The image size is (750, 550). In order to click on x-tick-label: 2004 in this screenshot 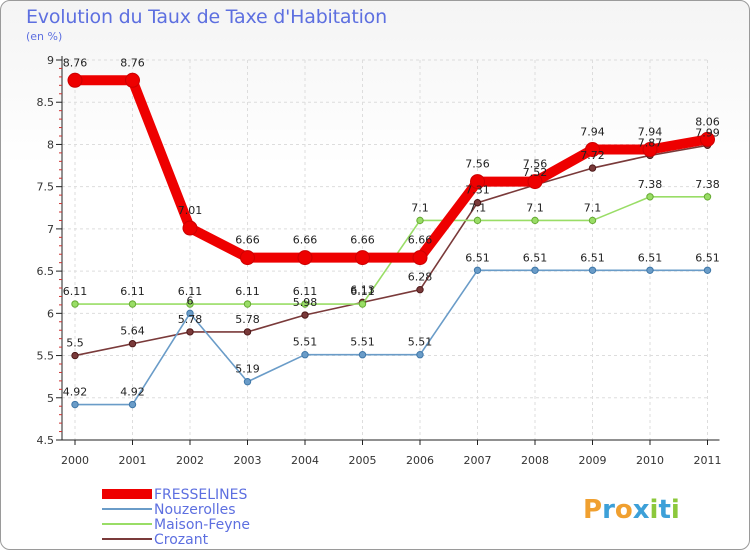, I will do `click(305, 460)`.